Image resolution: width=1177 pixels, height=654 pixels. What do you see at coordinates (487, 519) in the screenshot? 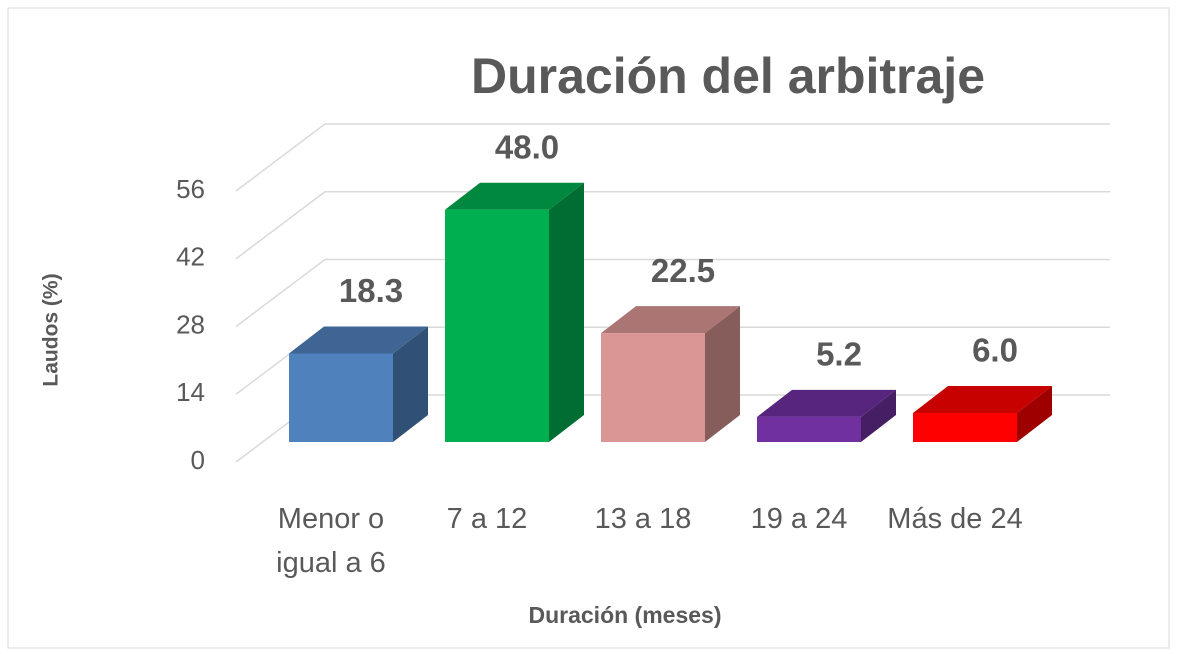
I see `x-tick-label: 7 a 12` at bounding box center [487, 519].